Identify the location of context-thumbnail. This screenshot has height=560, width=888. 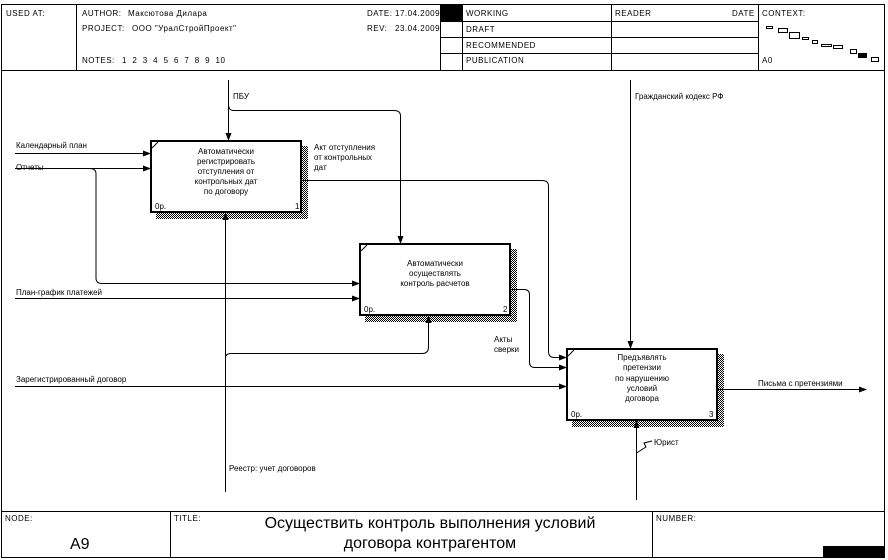
(822, 44).